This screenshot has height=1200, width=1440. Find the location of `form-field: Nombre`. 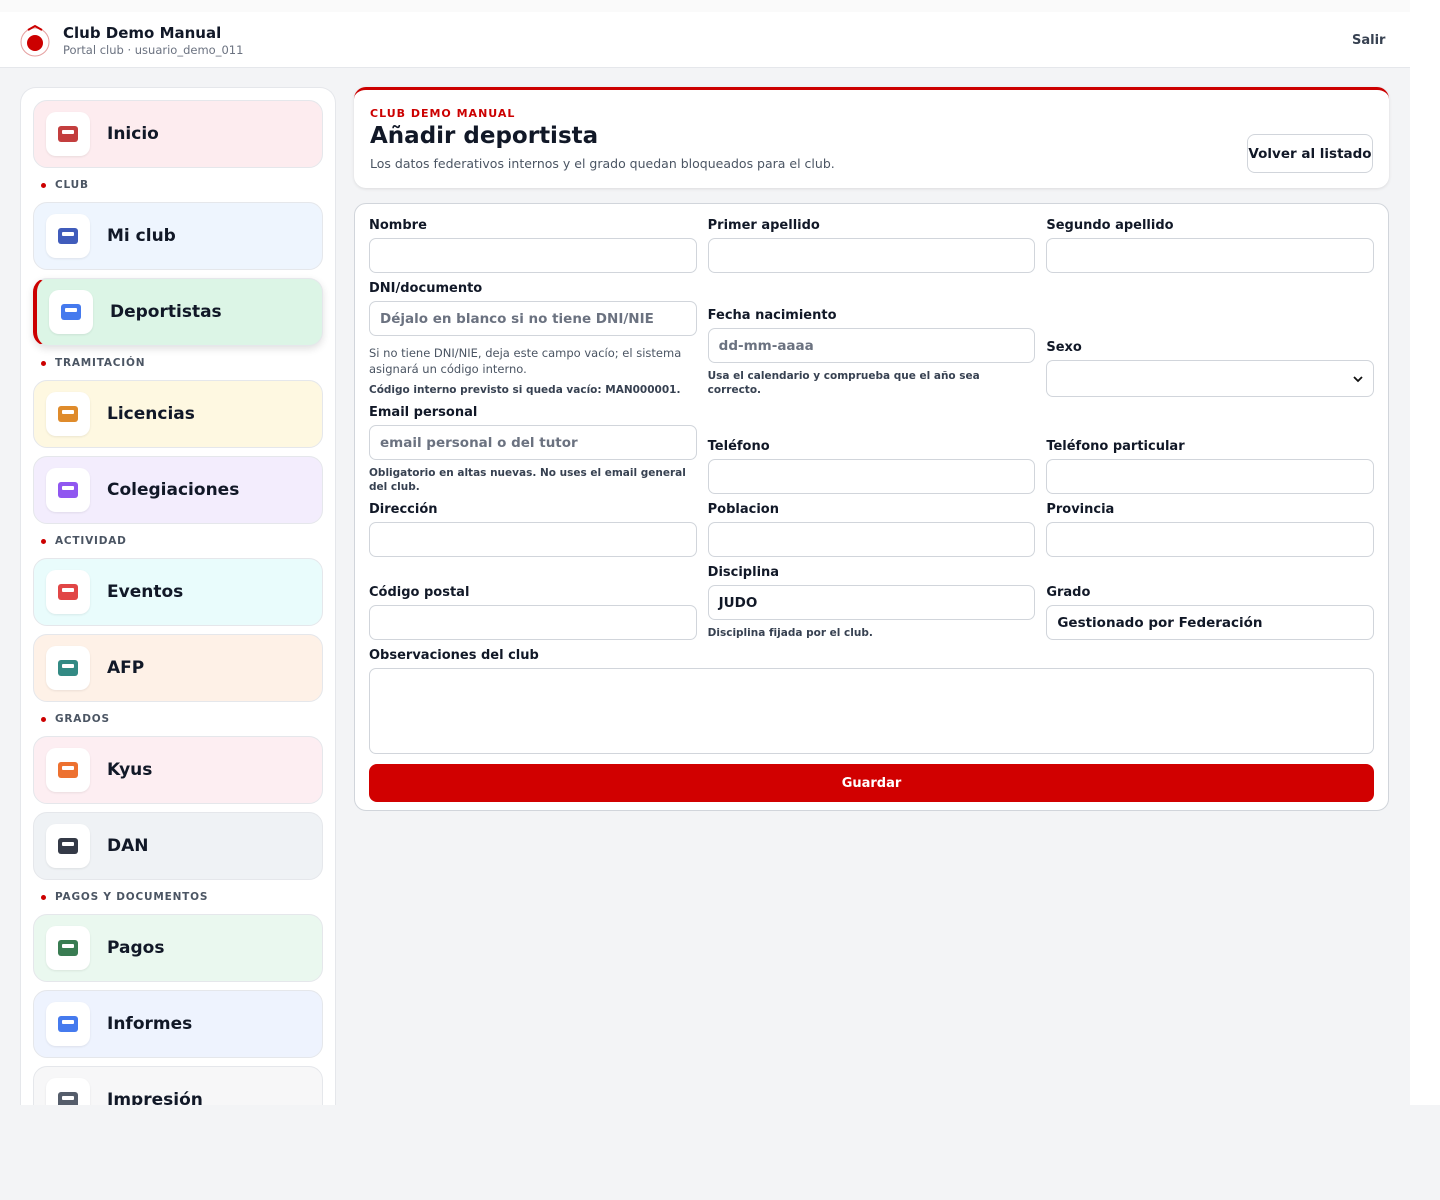

form-field: Nombre is located at coordinates (533, 245).